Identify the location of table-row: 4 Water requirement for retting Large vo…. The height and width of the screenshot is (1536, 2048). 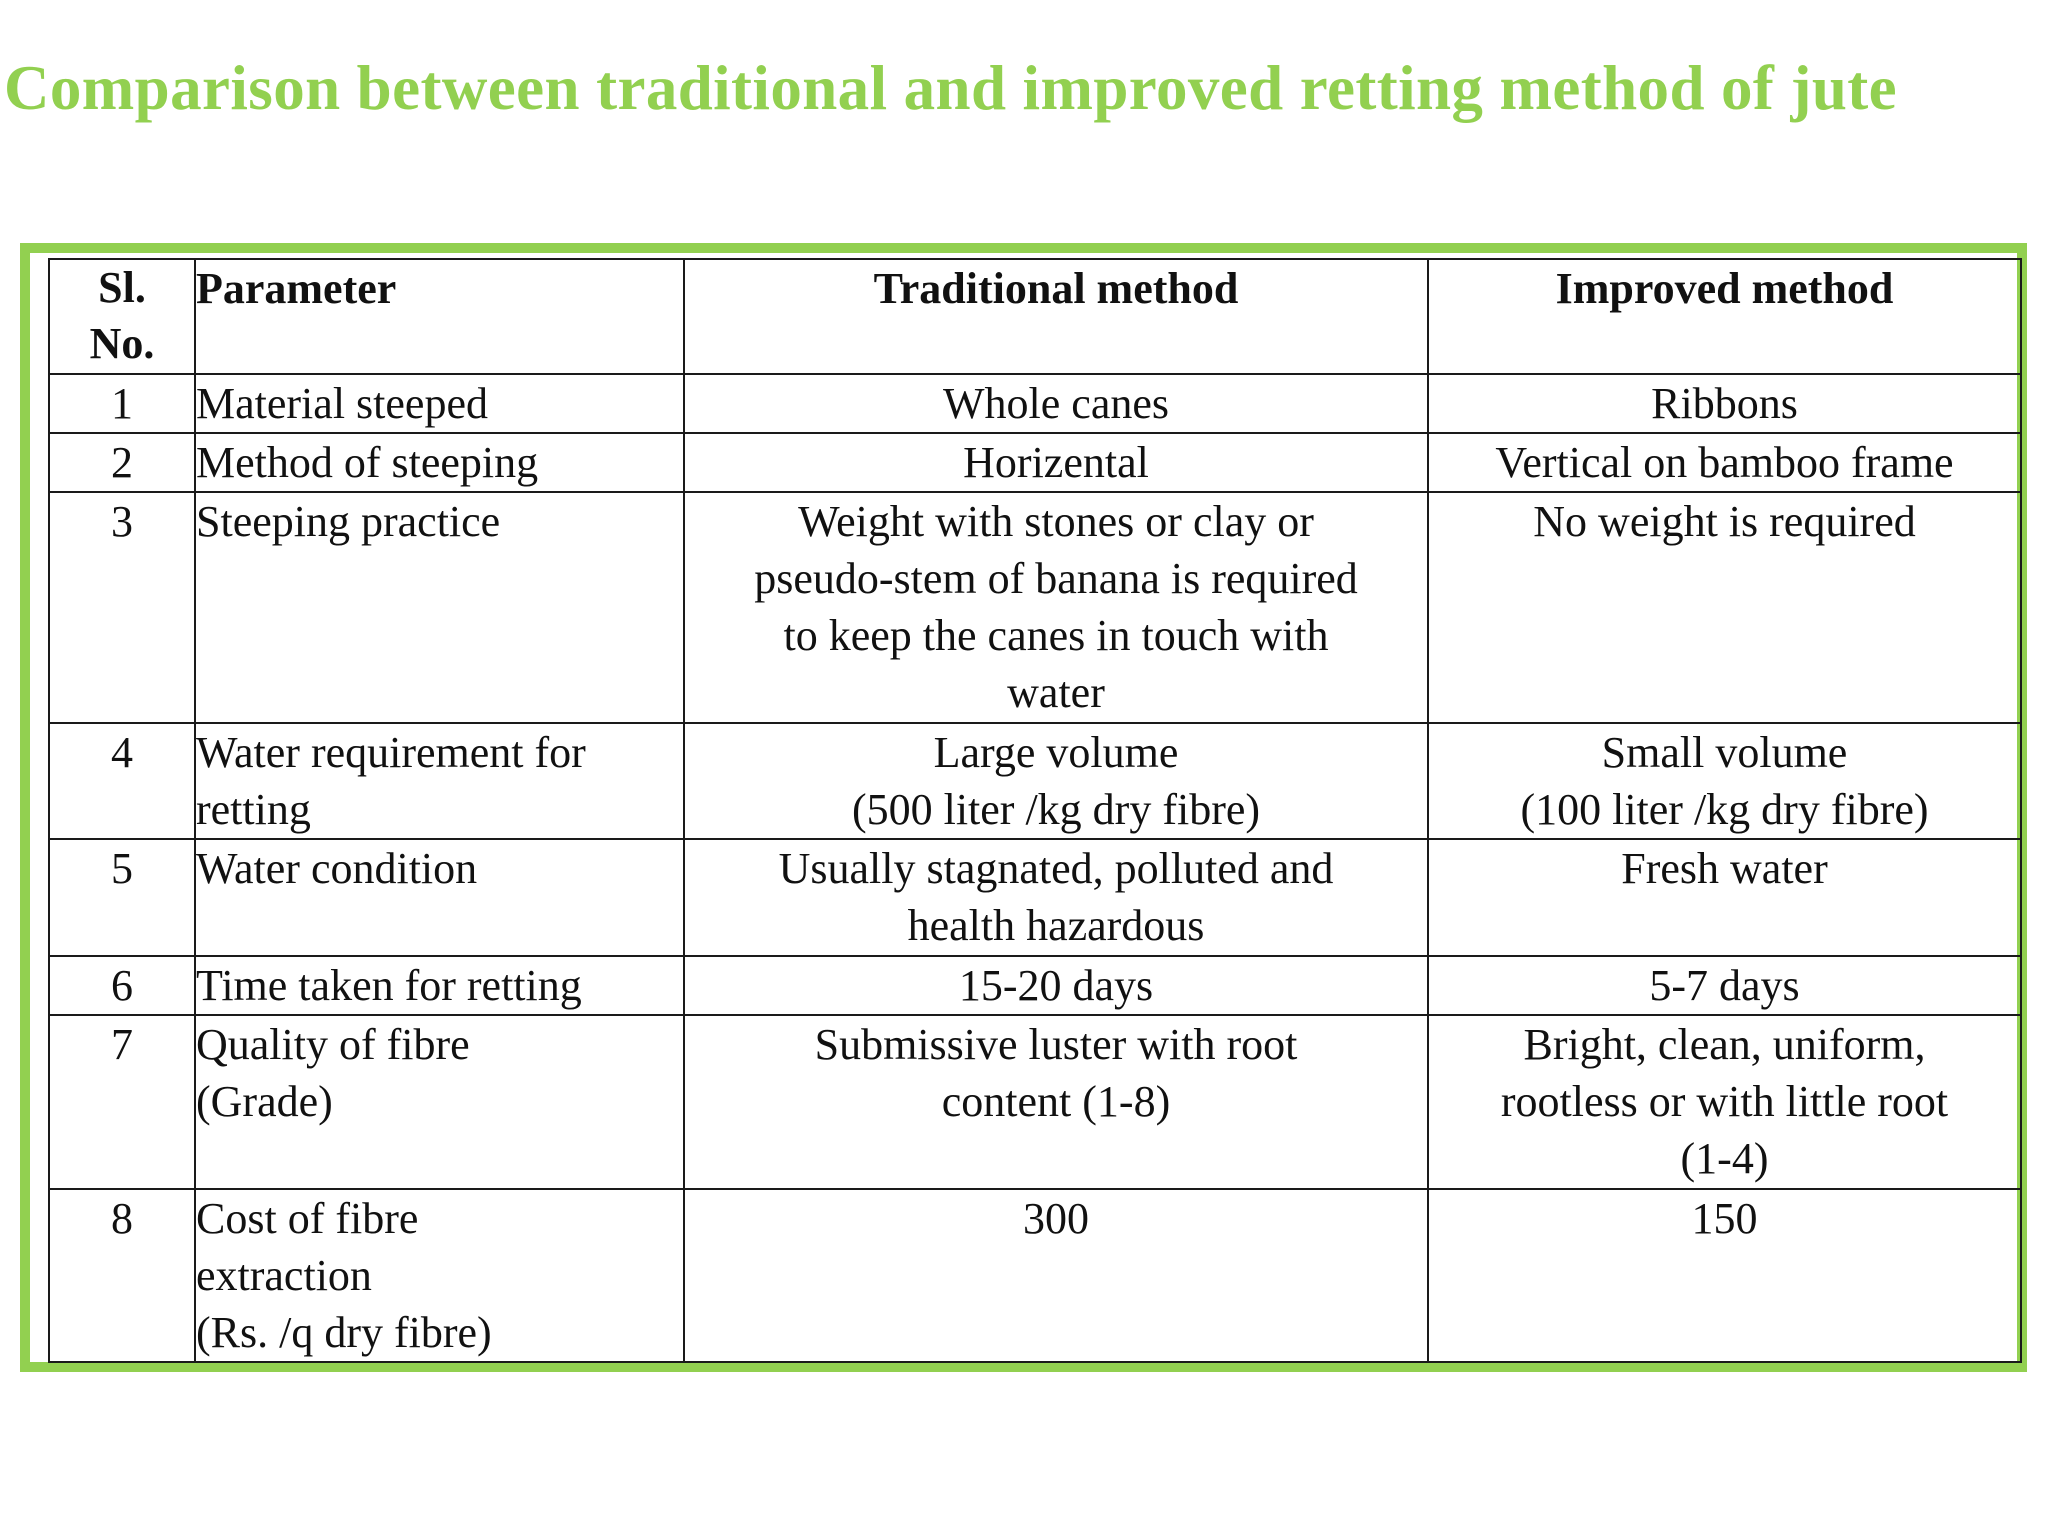
(1035, 781).